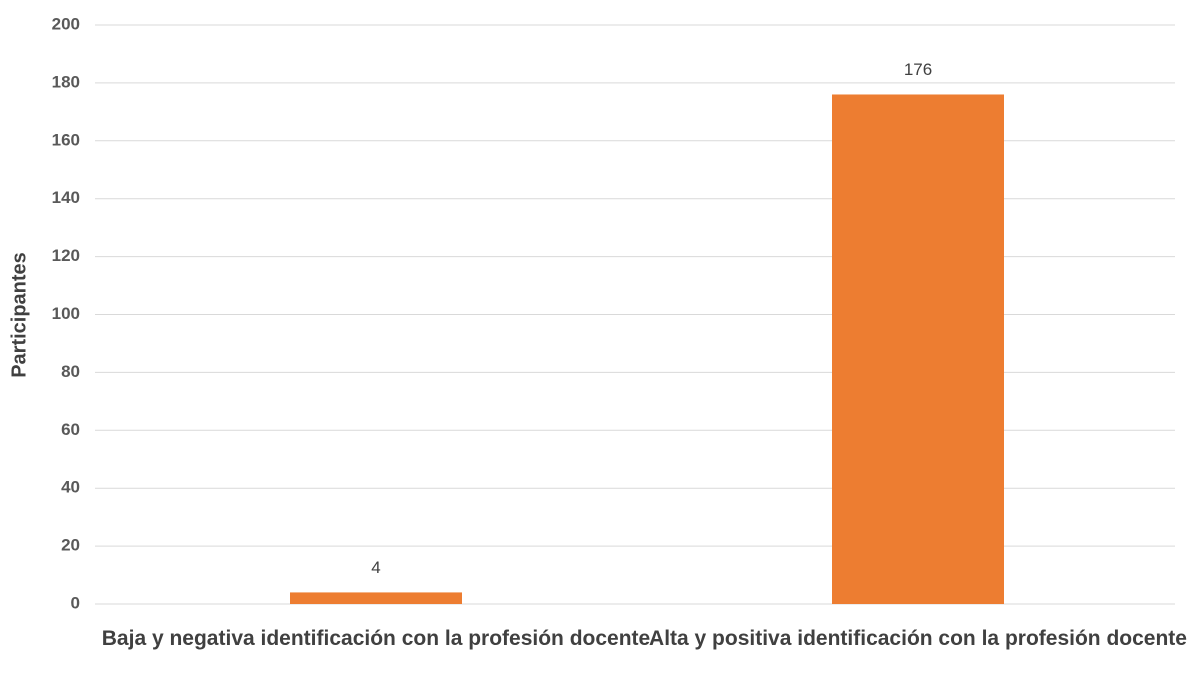 The image size is (1189, 687). Describe the element at coordinates (375, 567) in the screenshot. I see `data-label: 4` at that location.